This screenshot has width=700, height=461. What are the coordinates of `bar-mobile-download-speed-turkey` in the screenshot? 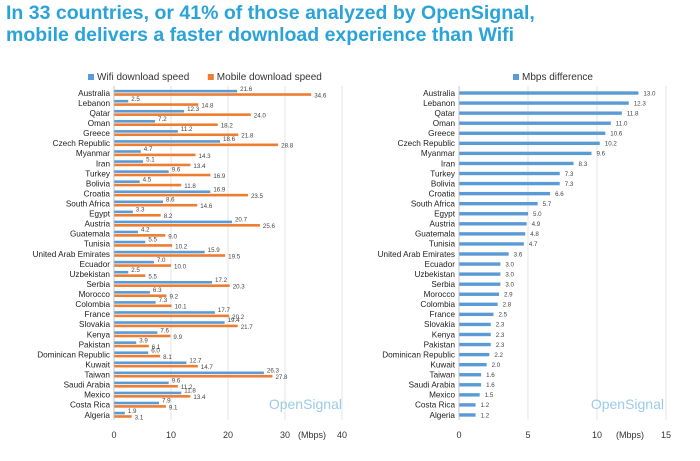 It's located at (162, 175).